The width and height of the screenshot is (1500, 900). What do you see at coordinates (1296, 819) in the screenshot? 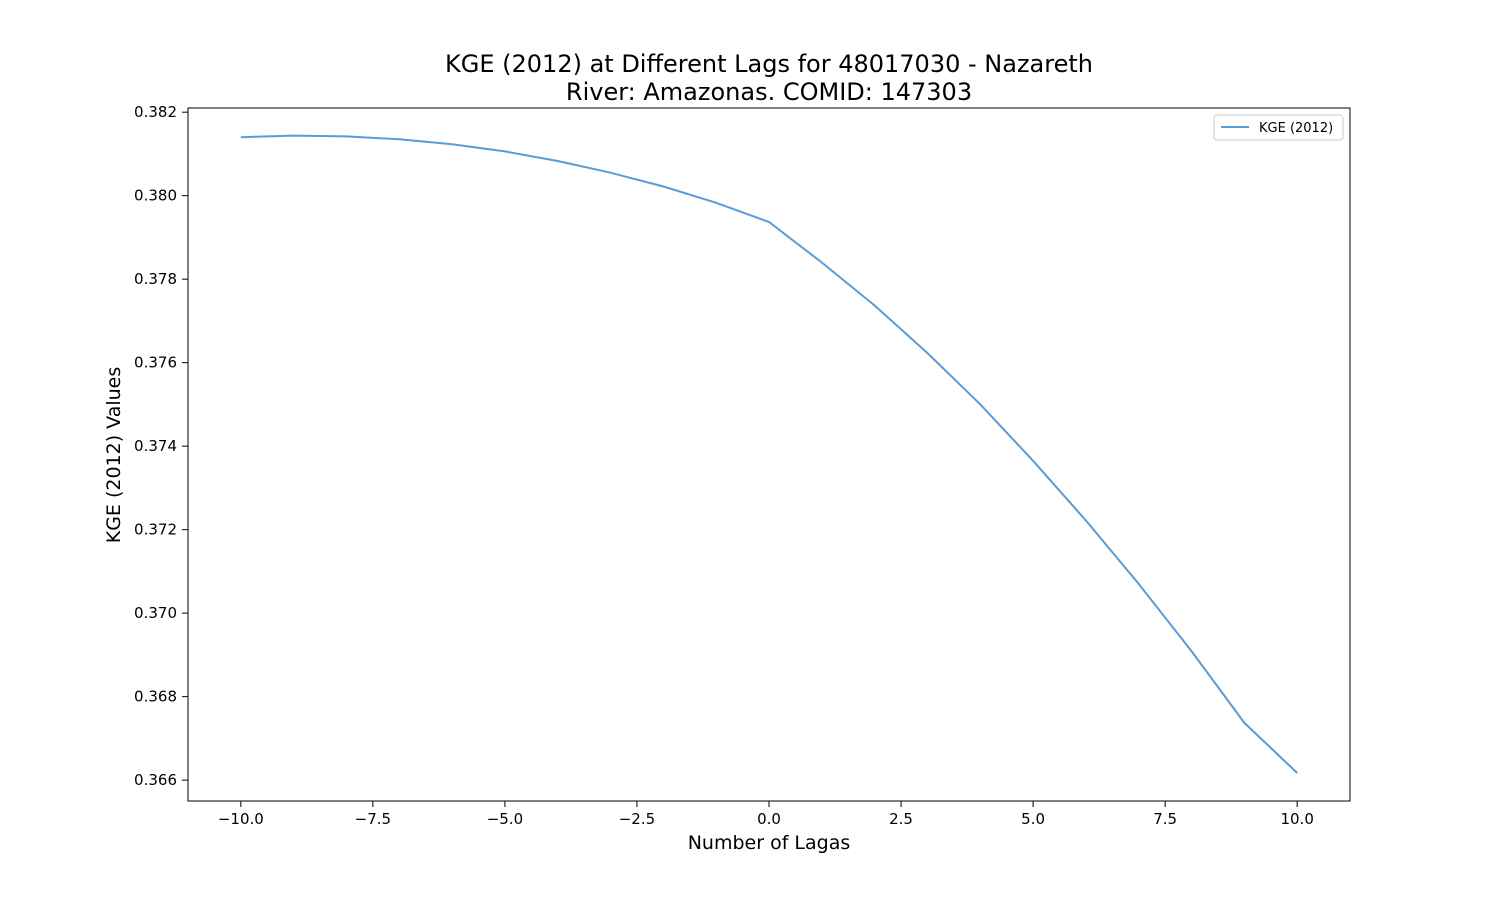
I see `x-tick-label: 10.0` at bounding box center [1296, 819].